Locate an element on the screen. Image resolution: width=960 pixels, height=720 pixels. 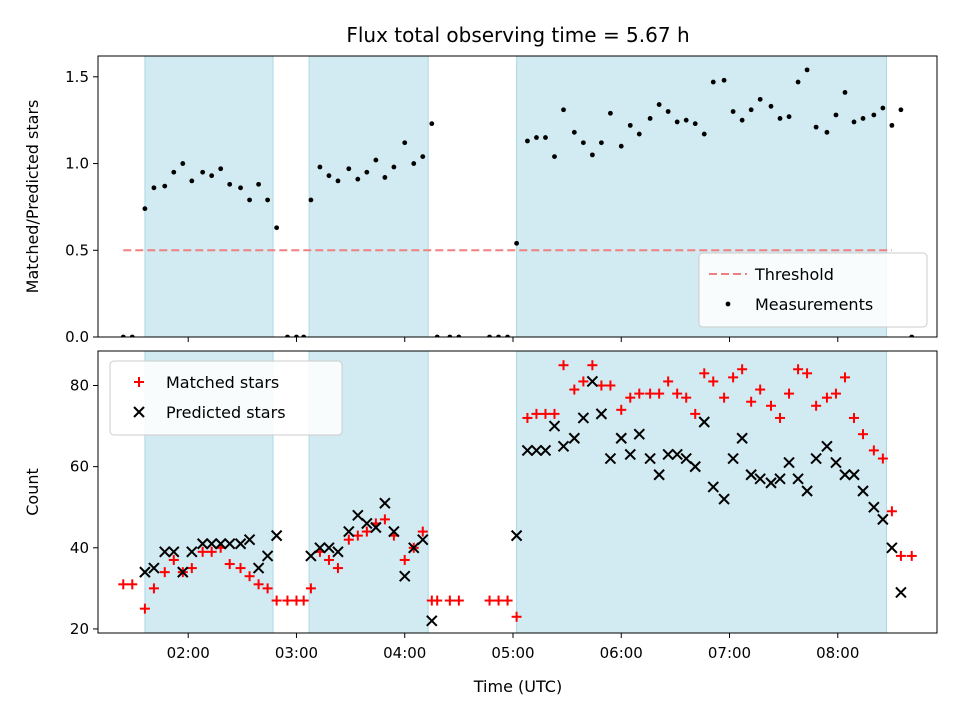
legend-item: Threshold is located at coordinates (771, 274).